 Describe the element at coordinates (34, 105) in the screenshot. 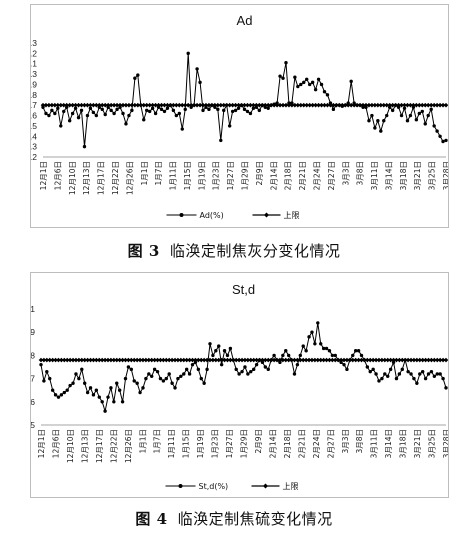

I see `y-tick-label: 12.7` at that location.